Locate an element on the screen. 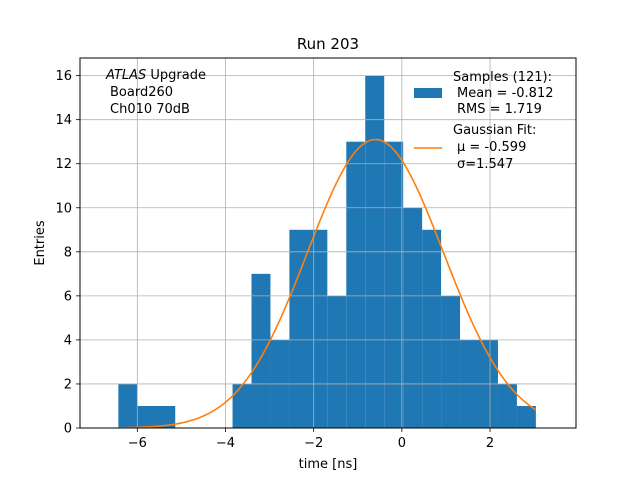 The height and width of the screenshot is (480, 640). legend-samples-line-2: Mean = -0.812 is located at coordinates (505, 93).